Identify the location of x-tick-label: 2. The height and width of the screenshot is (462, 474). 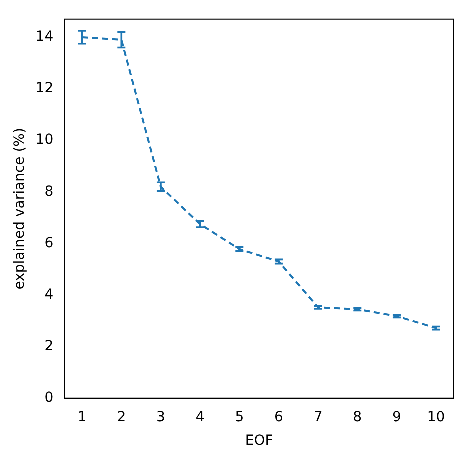
(121, 417).